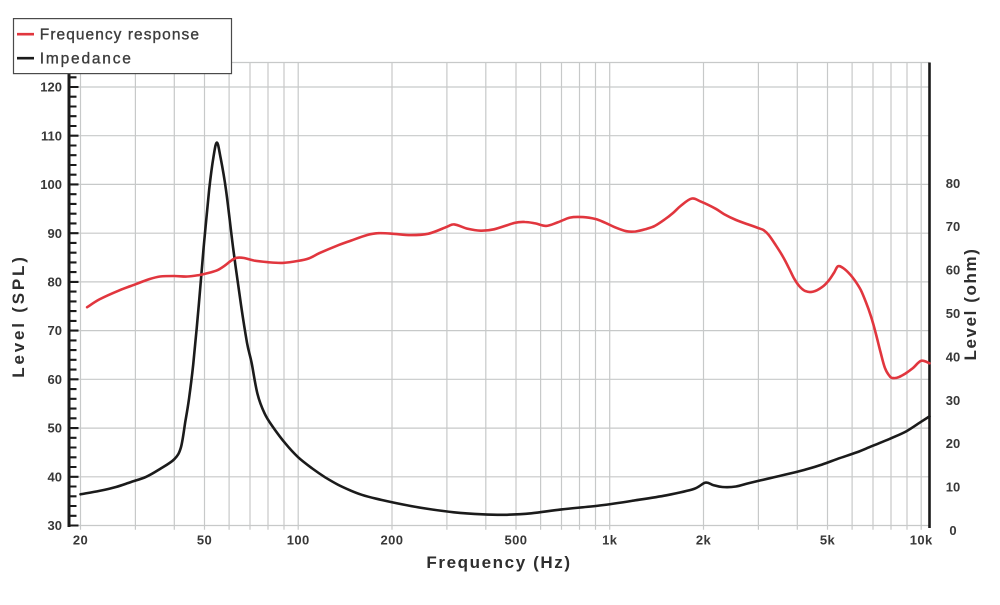 This screenshot has width=1000, height=605. Describe the element at coordinates (18, 315) in the screenshot. I see `svg-text: Level (SPL)` at that location.